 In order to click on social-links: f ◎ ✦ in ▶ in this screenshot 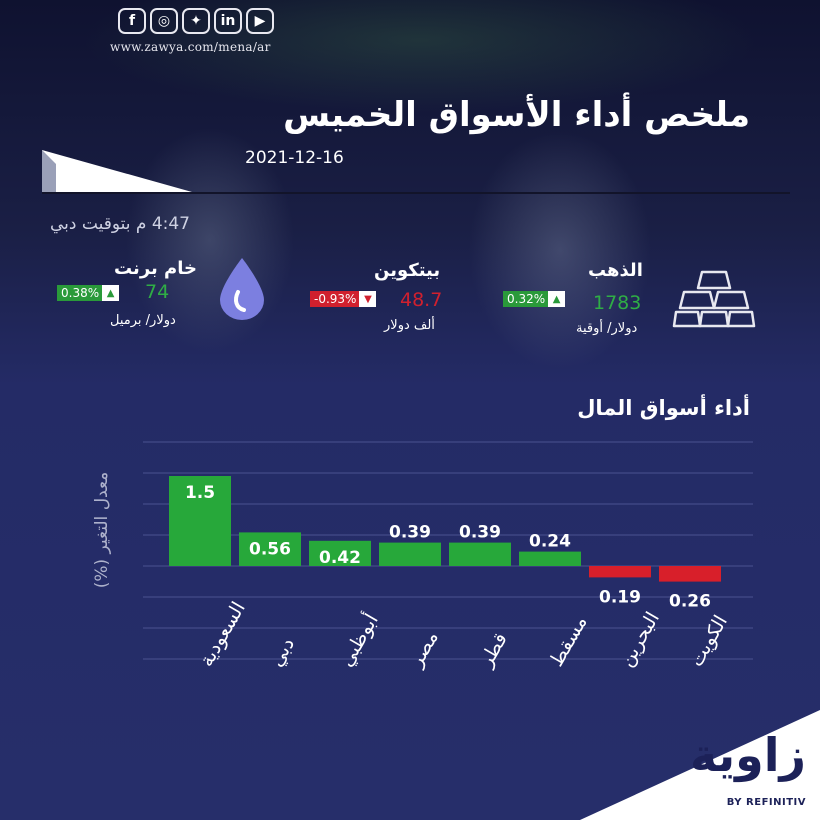, I will do `click(196, 21)`.